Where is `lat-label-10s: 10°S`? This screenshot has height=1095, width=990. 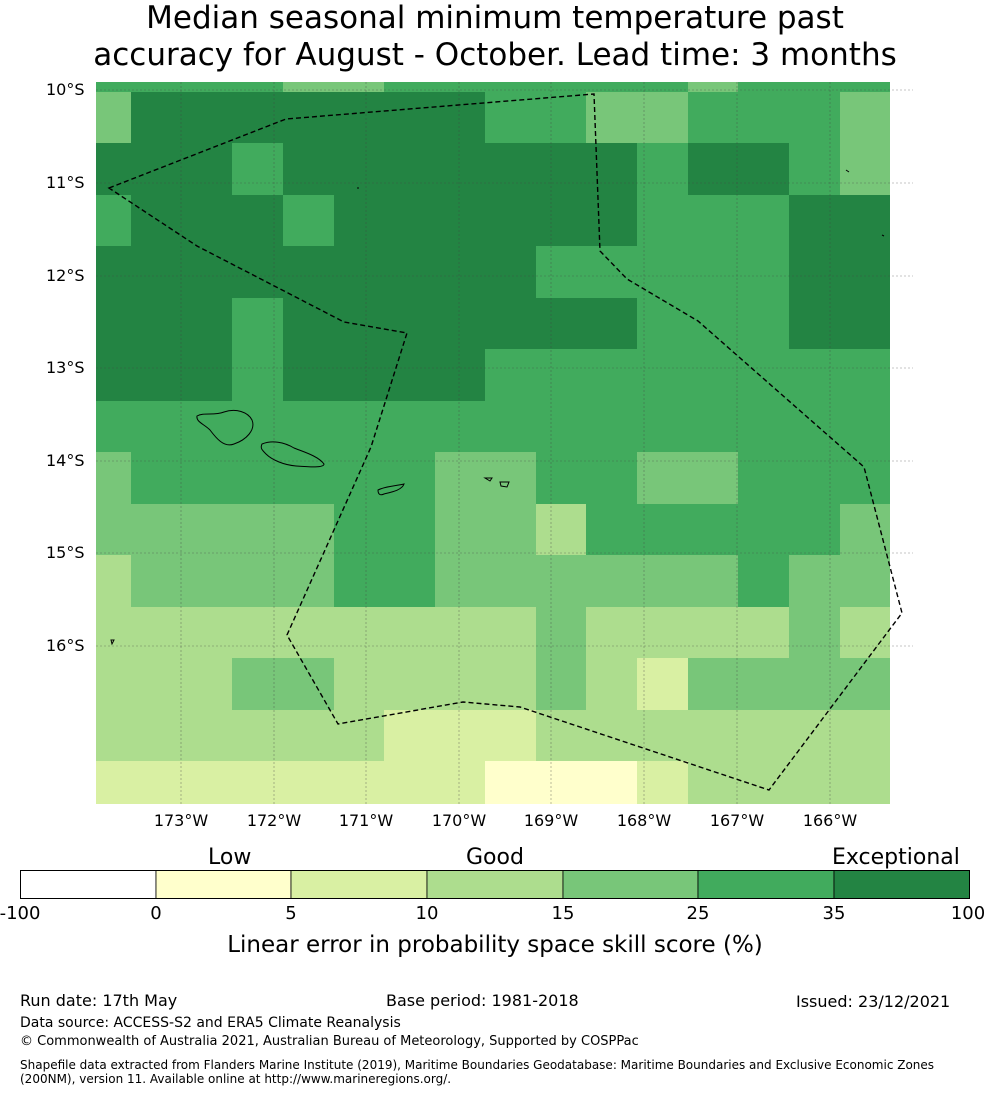
lat-label-10s: 10°S is located at coordinates (65, 89).